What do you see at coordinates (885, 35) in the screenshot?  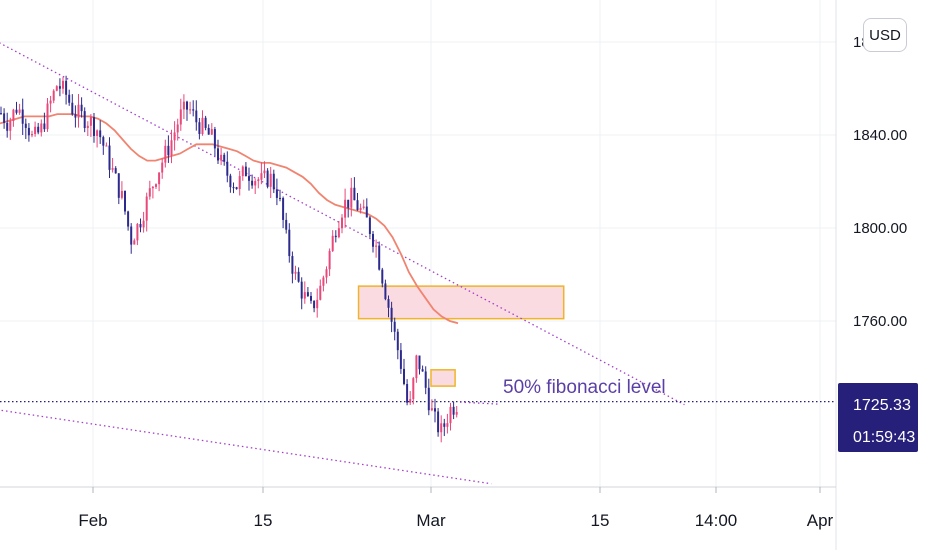 I see `currency-button: USD` at bounding box center [885, 35].